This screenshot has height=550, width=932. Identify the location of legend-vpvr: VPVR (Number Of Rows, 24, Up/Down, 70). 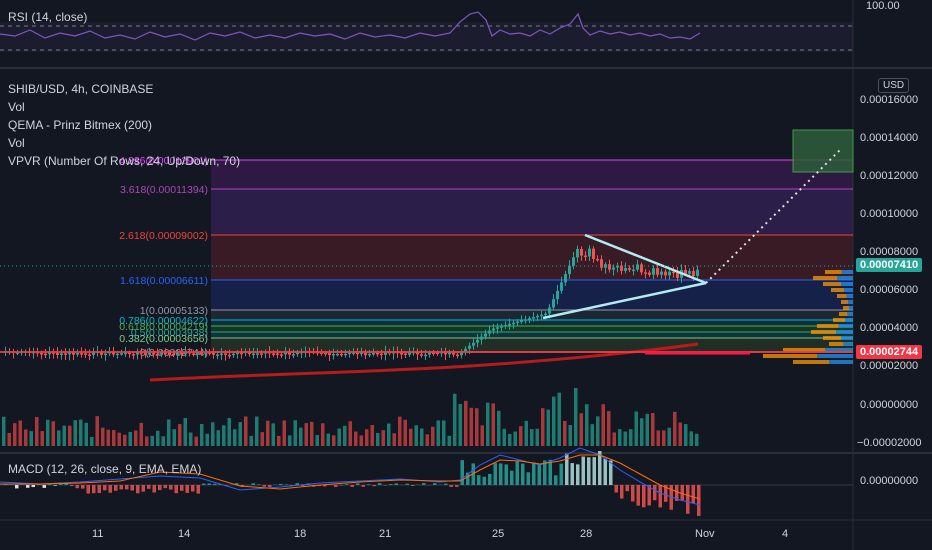
(124, 161).